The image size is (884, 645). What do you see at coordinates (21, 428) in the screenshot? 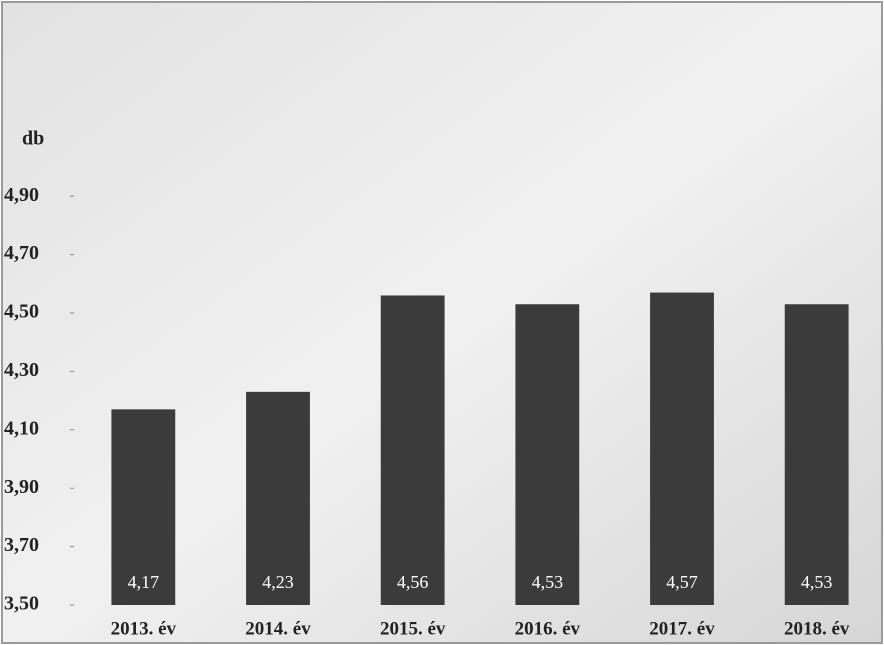
I see `y-tick-label: 4,10` at bounding box center [21, 428].